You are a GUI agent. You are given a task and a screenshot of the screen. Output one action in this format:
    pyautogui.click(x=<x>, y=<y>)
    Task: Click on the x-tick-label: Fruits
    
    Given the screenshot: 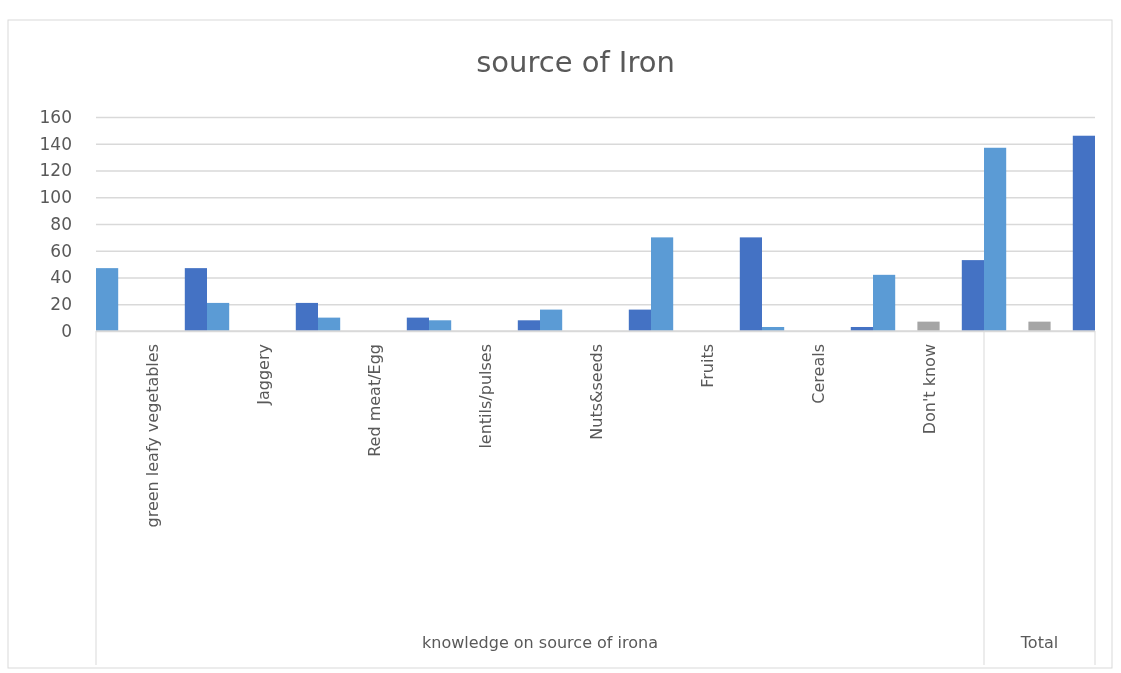 What is the action you would take?
    pyautogui.click(x=707, y=366)
    